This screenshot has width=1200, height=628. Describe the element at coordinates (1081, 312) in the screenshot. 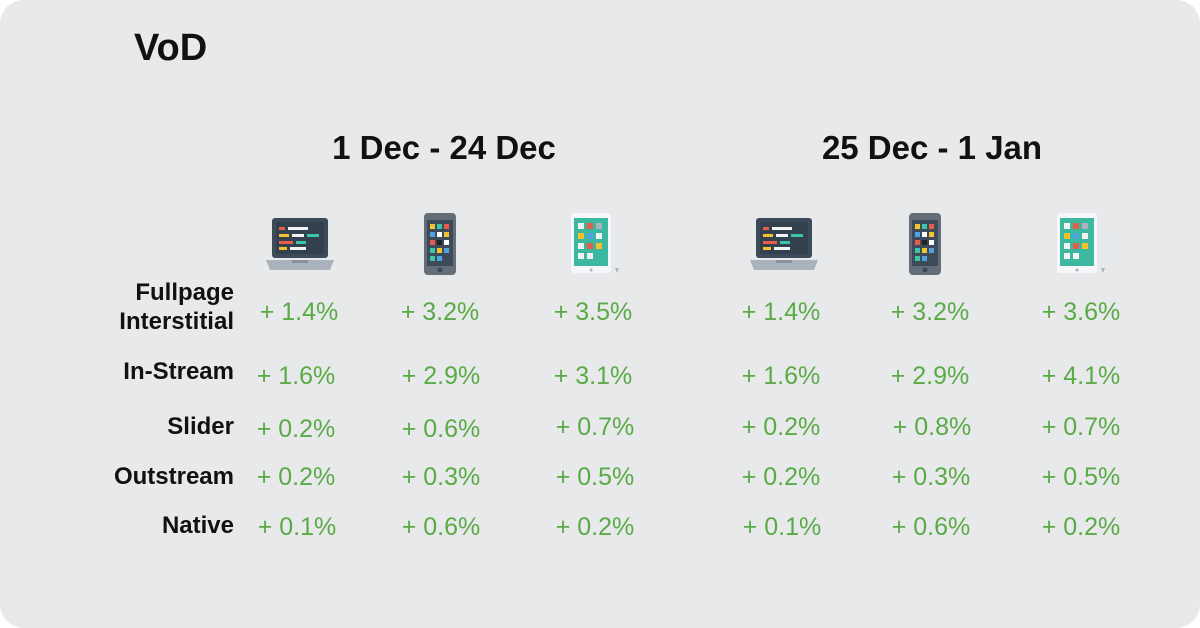

I see `value-cell: + 3.6%` at that location.